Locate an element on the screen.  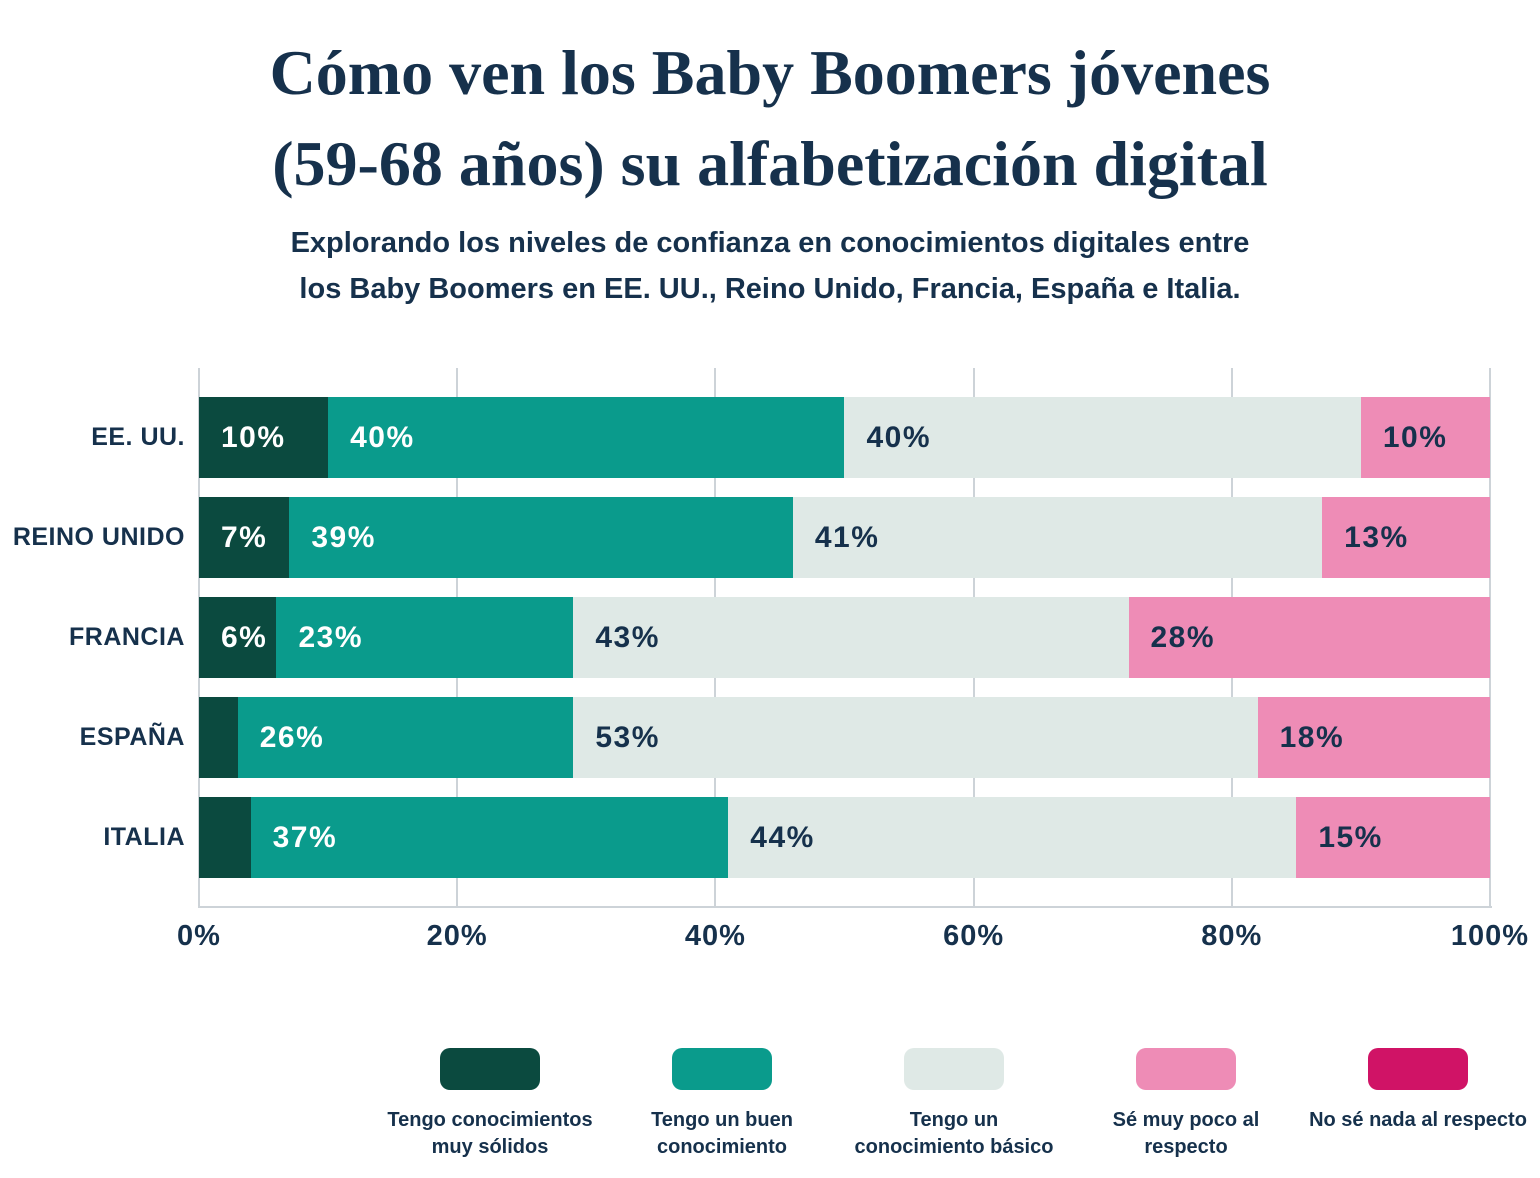
legend-item: Tengo conocimientos muy sólidos is located at coordinates (490, 1104).